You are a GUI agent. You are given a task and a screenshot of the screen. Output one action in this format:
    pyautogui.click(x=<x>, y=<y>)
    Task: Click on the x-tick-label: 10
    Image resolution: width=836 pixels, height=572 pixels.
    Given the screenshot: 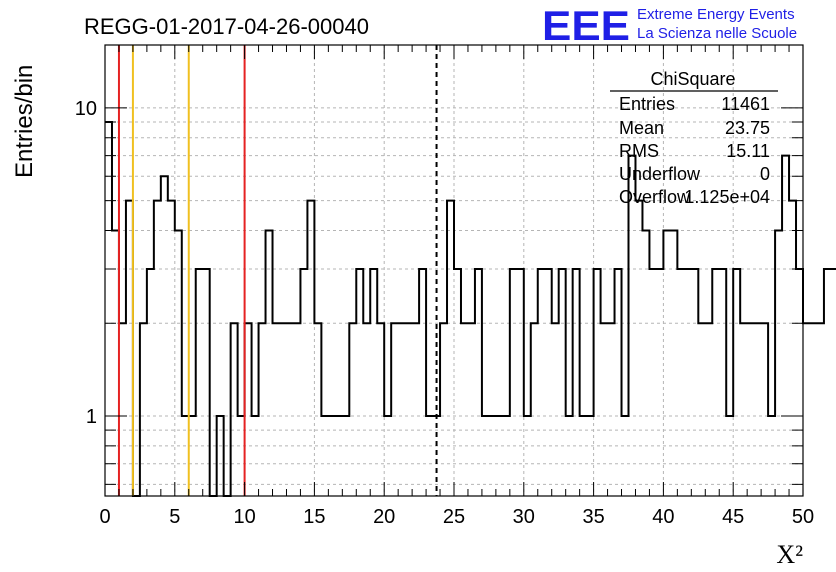 What is the action you would take?
    pyautogui.click(x=244, y=517)
    